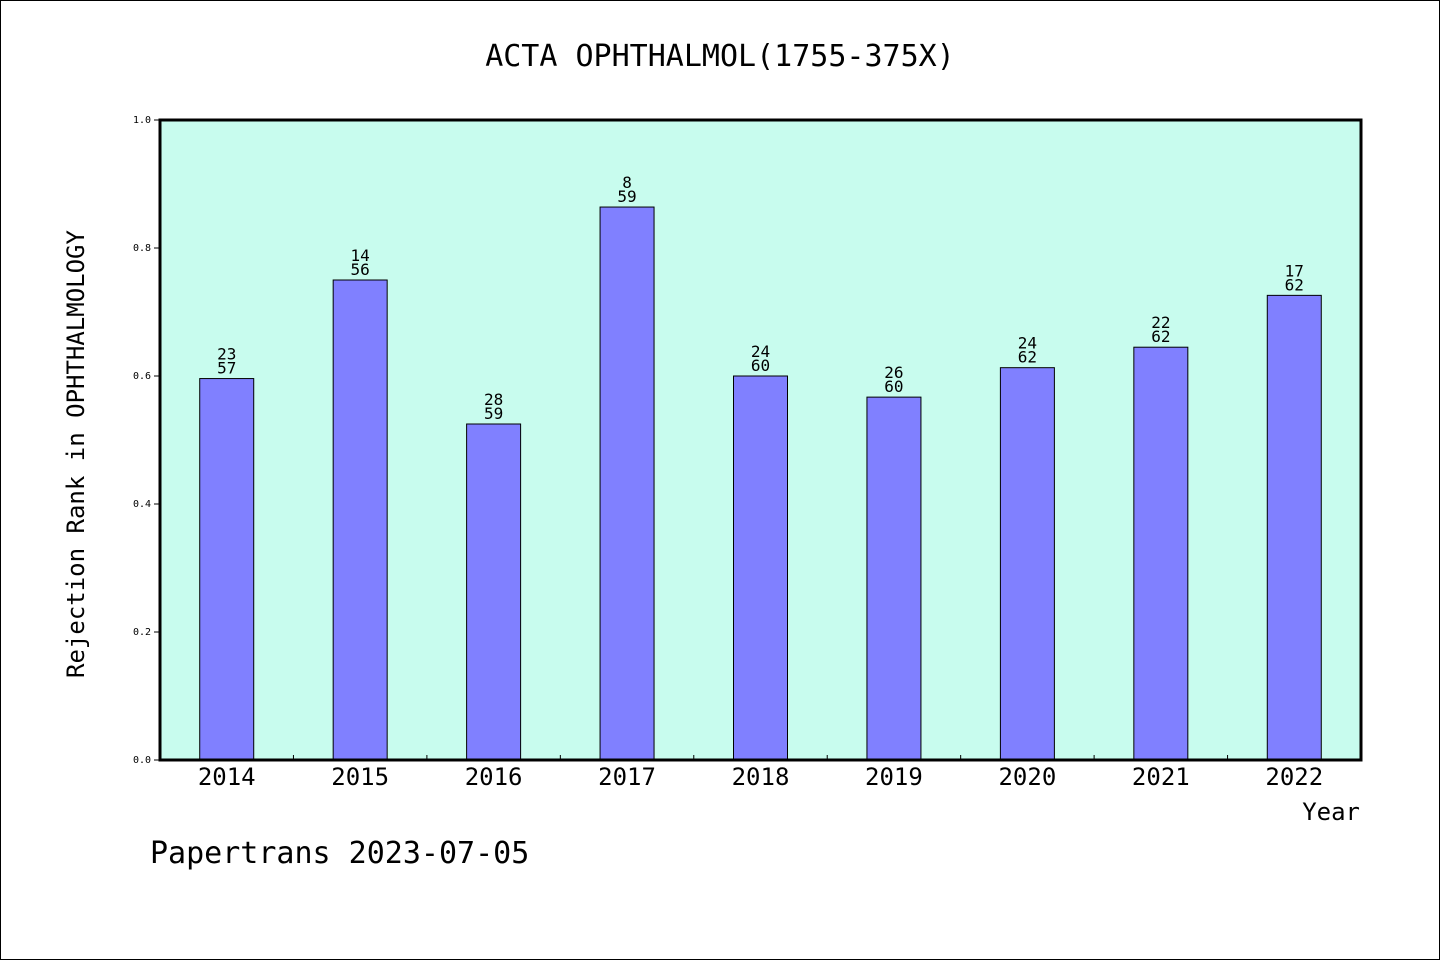 The width and height of the screenshot is (1440, 960). I want to click on bar-label-rank: 17, so click(1294, 270).